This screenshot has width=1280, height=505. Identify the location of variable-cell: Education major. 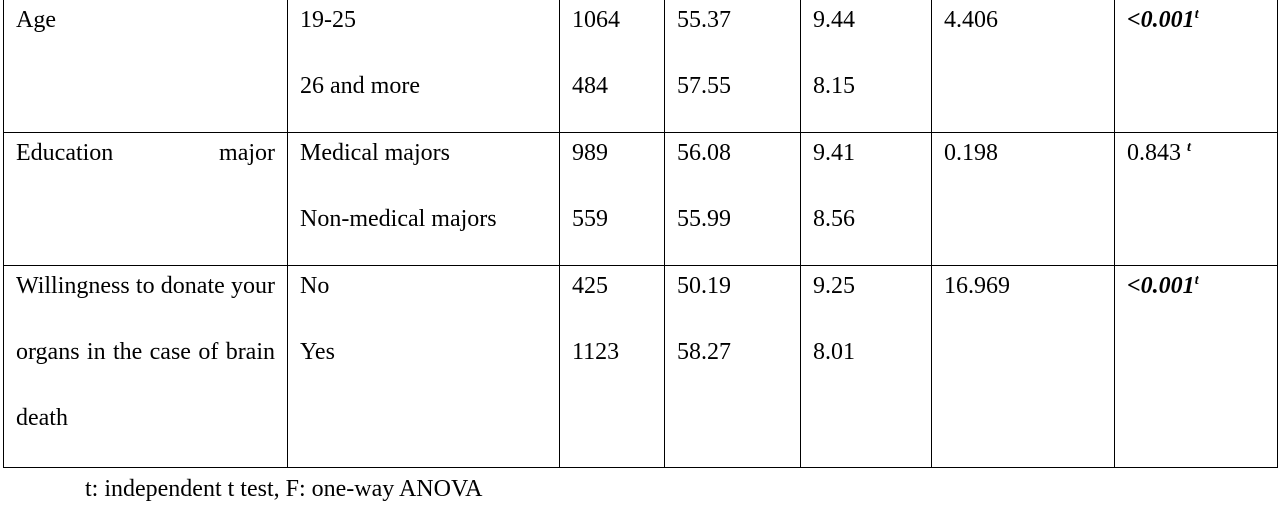
(145, 199).